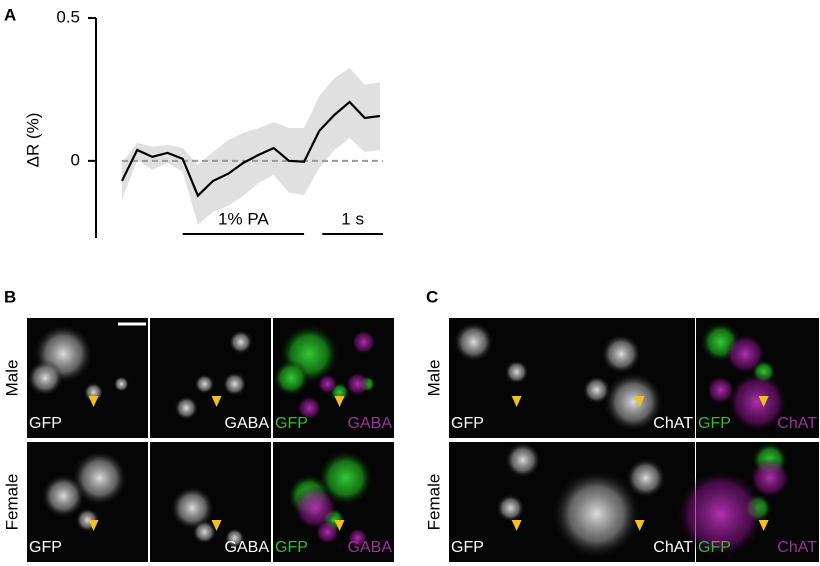  What do you see at coordinates (68, 16) in the screenshot?
I see `y-tick-label: 0.5` at bounding box center [68, 16].